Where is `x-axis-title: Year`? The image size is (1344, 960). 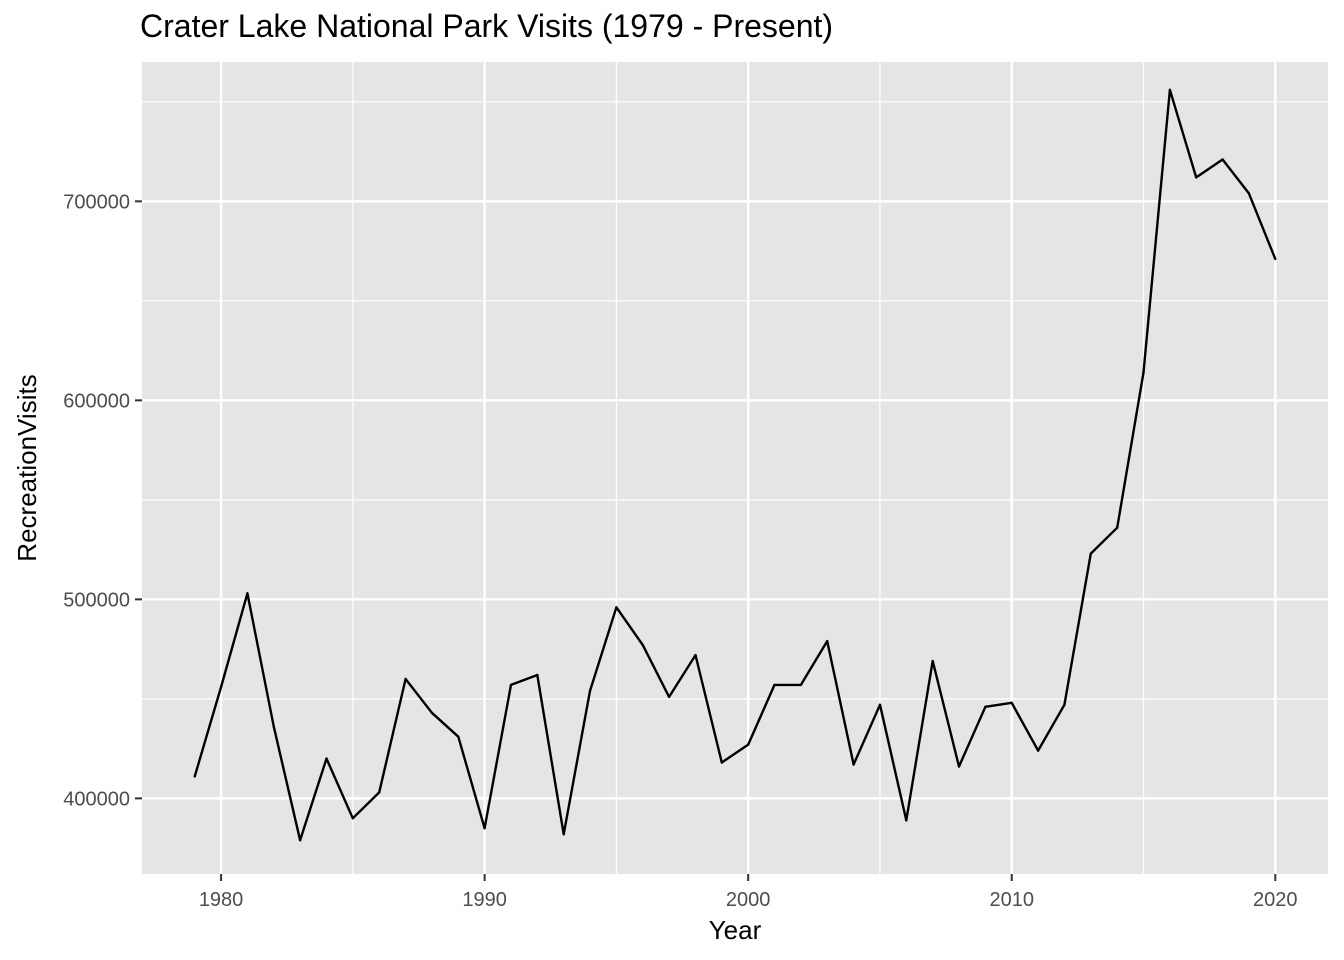 x-axis-title: Year is located at coordinates (735, 930).